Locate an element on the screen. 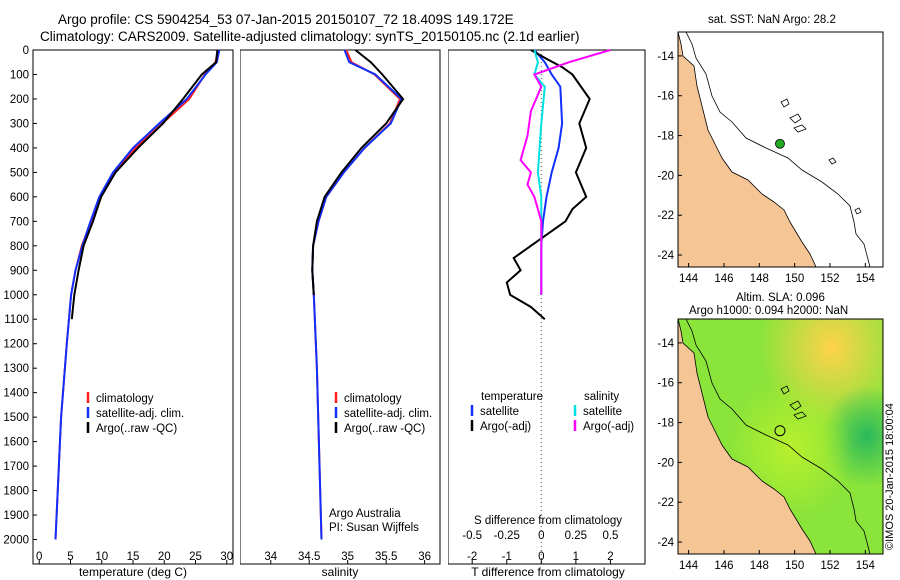 The height and width of the screenshot is (580, 900). sst-map-title: sat. SST: NaN Argo: 28.2 is located at coordinates (772, 20).